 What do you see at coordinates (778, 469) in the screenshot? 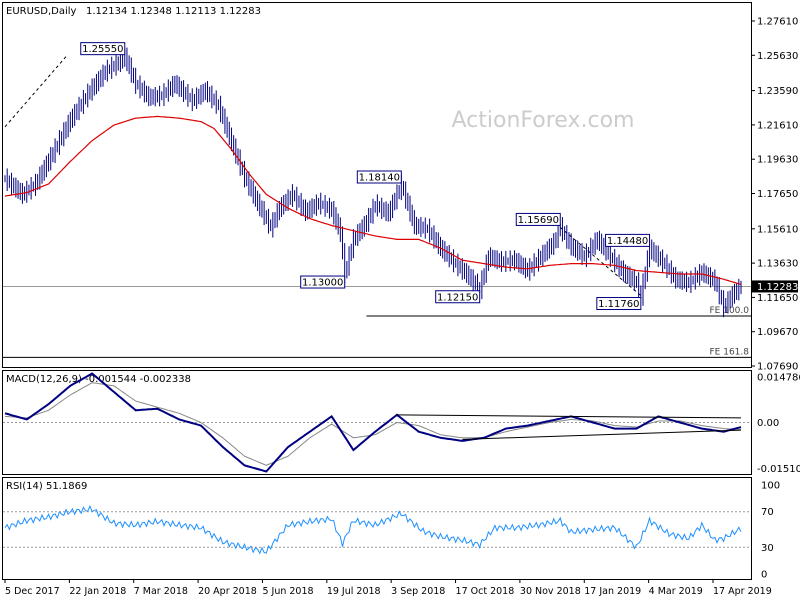
I see `macd-y-tick-label: -0.015107` at bounding box center [778, 469].